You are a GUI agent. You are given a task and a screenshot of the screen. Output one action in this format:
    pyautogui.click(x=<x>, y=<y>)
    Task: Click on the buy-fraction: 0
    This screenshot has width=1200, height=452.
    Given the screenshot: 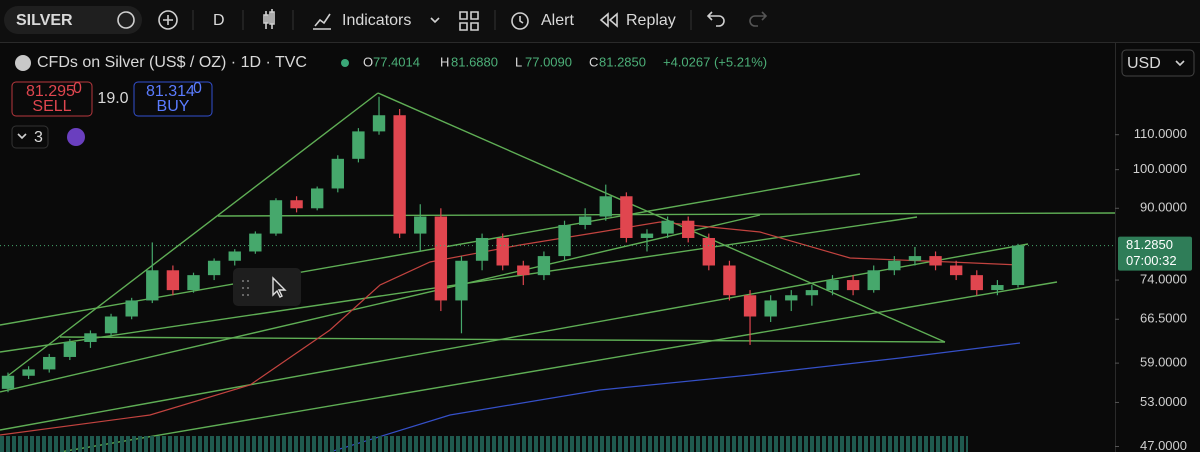 What is the action you would take?
    pyautogui.click(x=197, y=88)
    